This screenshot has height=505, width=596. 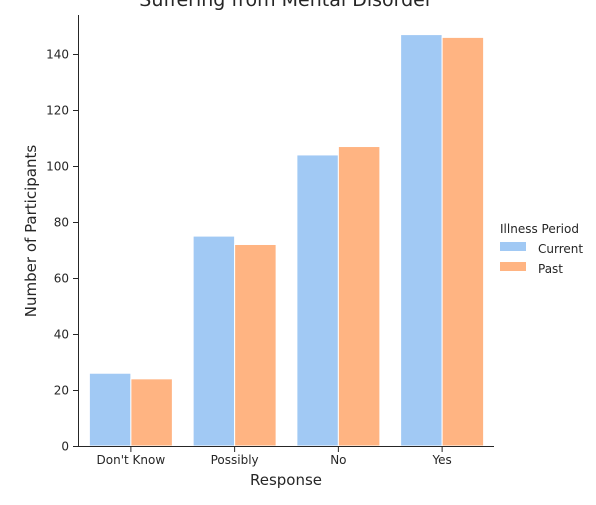 I want to click on y-ticks: 0 20 40 60 80 100 120 140, so click(x=62, y=251).